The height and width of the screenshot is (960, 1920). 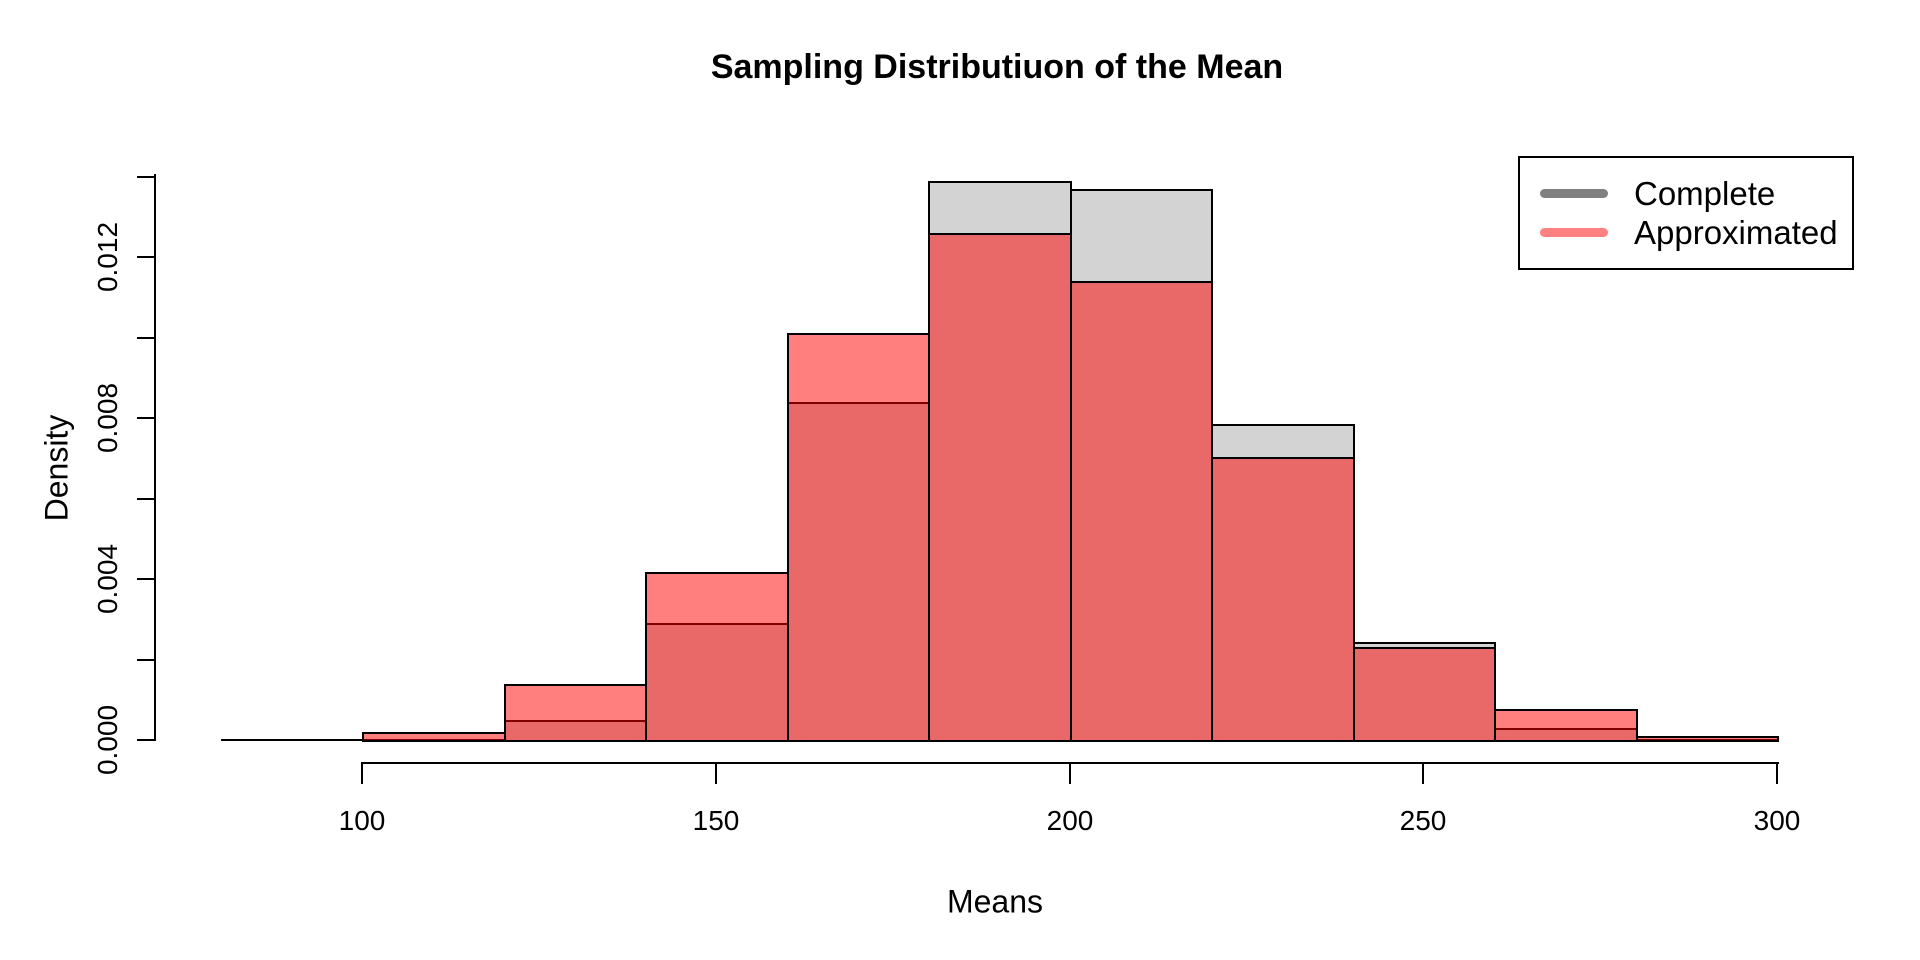 What do you see at coordinates (1705, 193) in the screenshot?
I see `legend-label-complete: Complete` at bounding box center [1705, 193].